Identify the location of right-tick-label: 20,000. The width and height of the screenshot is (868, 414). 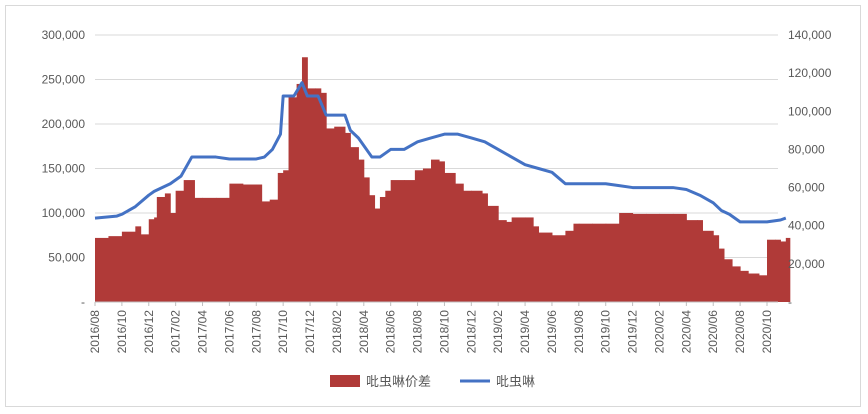
(806, 264).